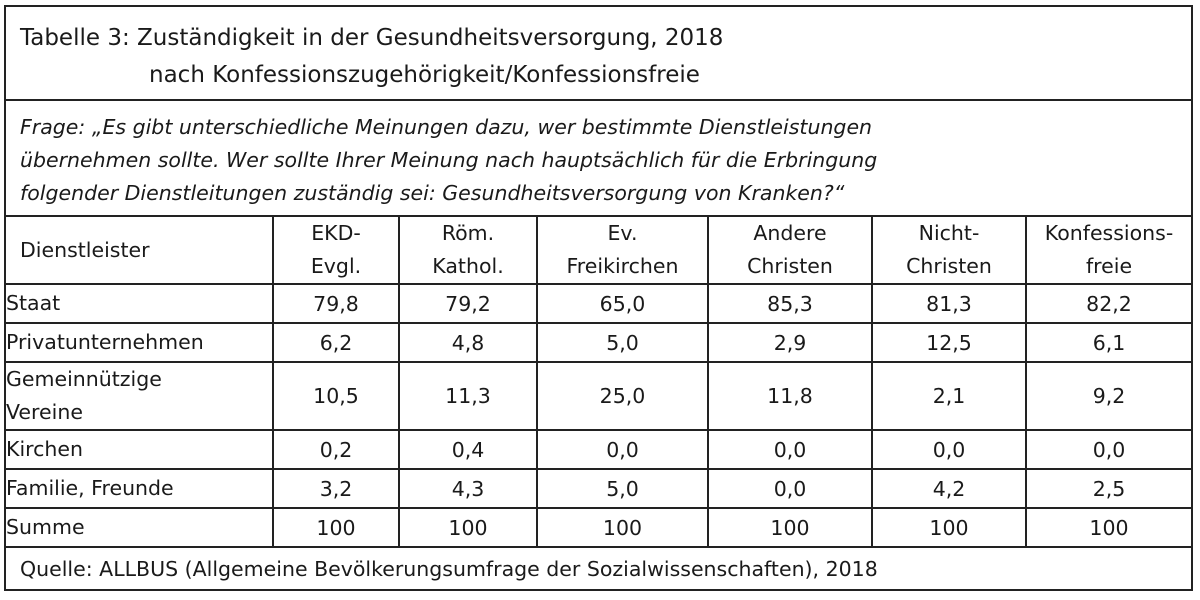 The image size is (1200, 600). I want to click on row-label: Privatunternehmen, so click(140, 342).